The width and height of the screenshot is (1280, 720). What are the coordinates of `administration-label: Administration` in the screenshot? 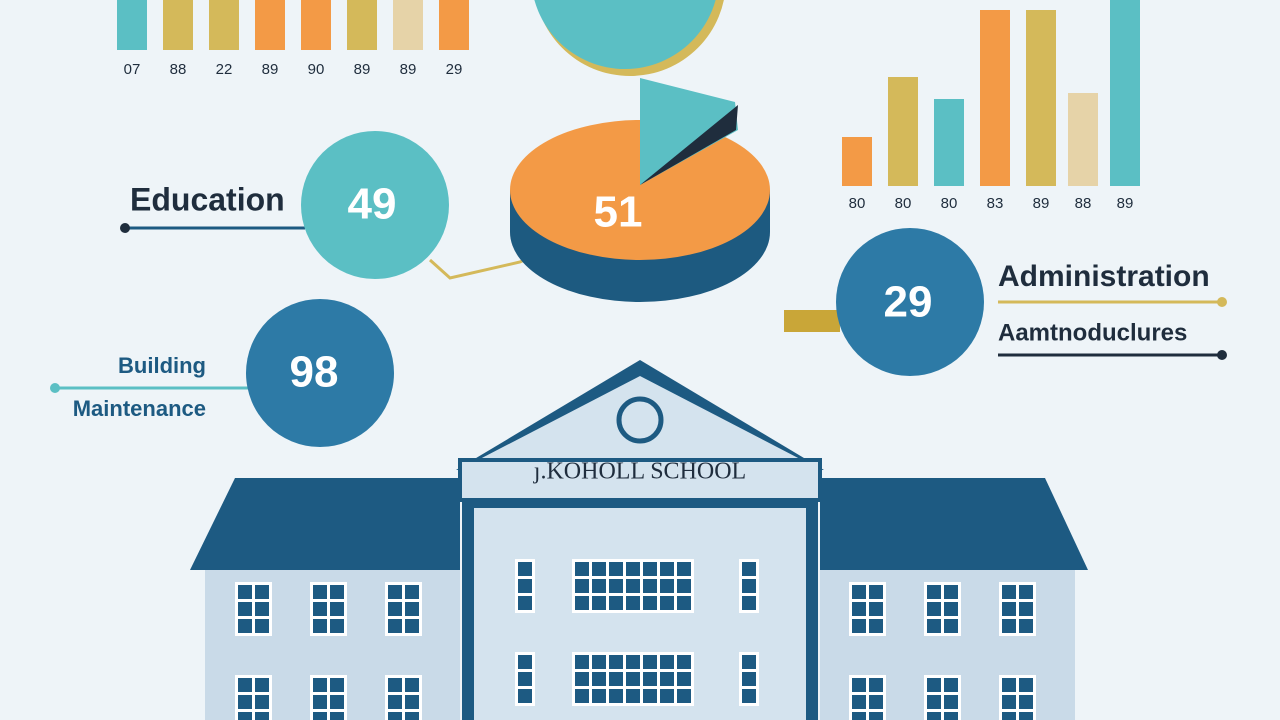 It's located at (1104, 276).